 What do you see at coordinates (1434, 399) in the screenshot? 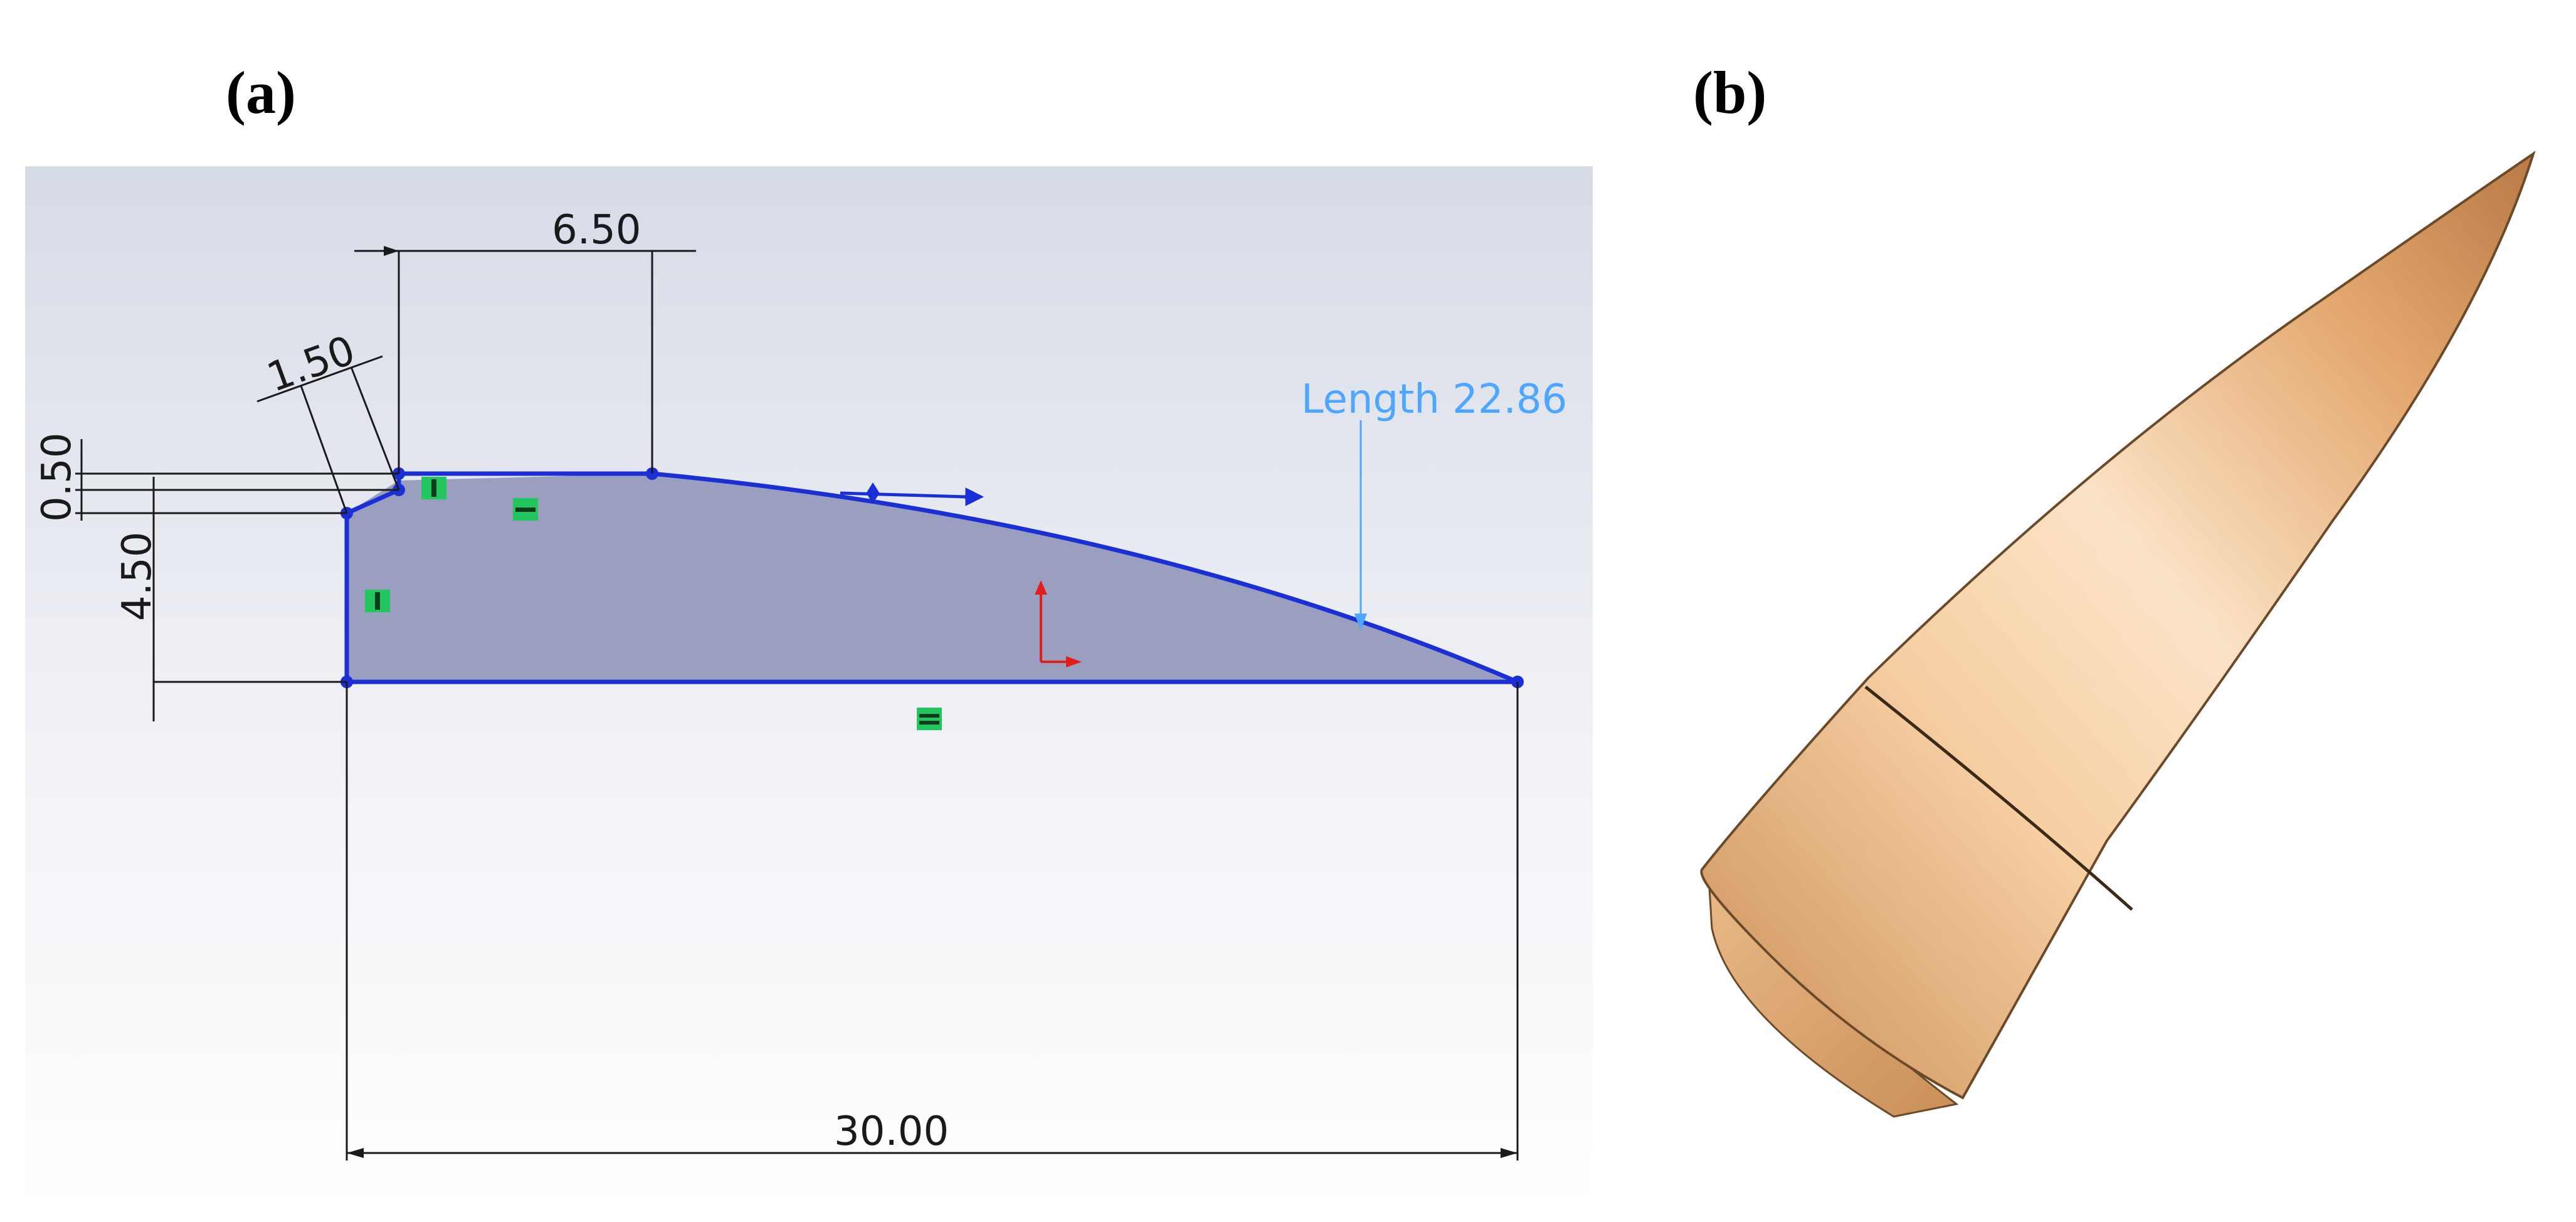
I see `length-callout-text: Length 22.86` at bounding box center [1434, 399].